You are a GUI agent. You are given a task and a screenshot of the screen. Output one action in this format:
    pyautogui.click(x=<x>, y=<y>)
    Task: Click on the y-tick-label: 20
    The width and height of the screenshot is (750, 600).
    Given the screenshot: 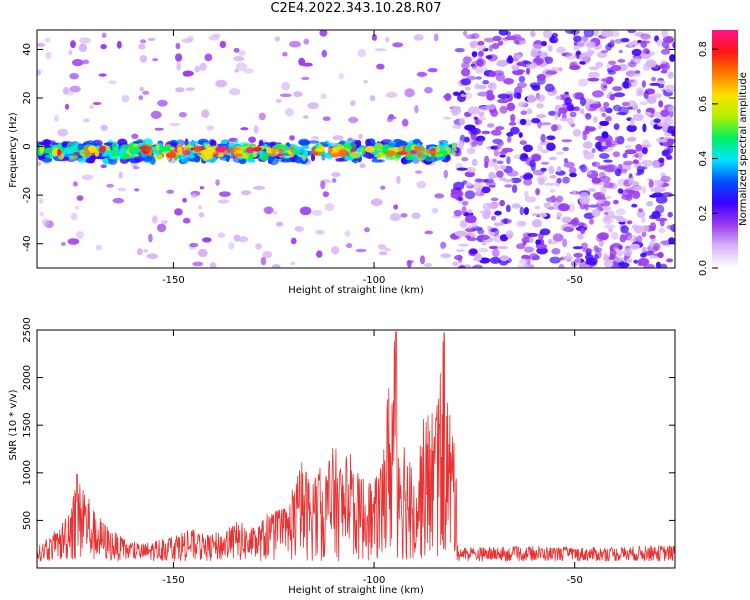 What is the action you would take?
    pyautogui.click(x=27, y=98)
    